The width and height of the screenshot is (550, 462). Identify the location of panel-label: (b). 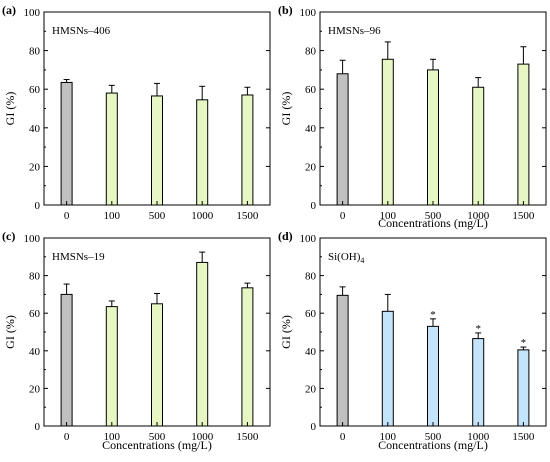
(285, 10).